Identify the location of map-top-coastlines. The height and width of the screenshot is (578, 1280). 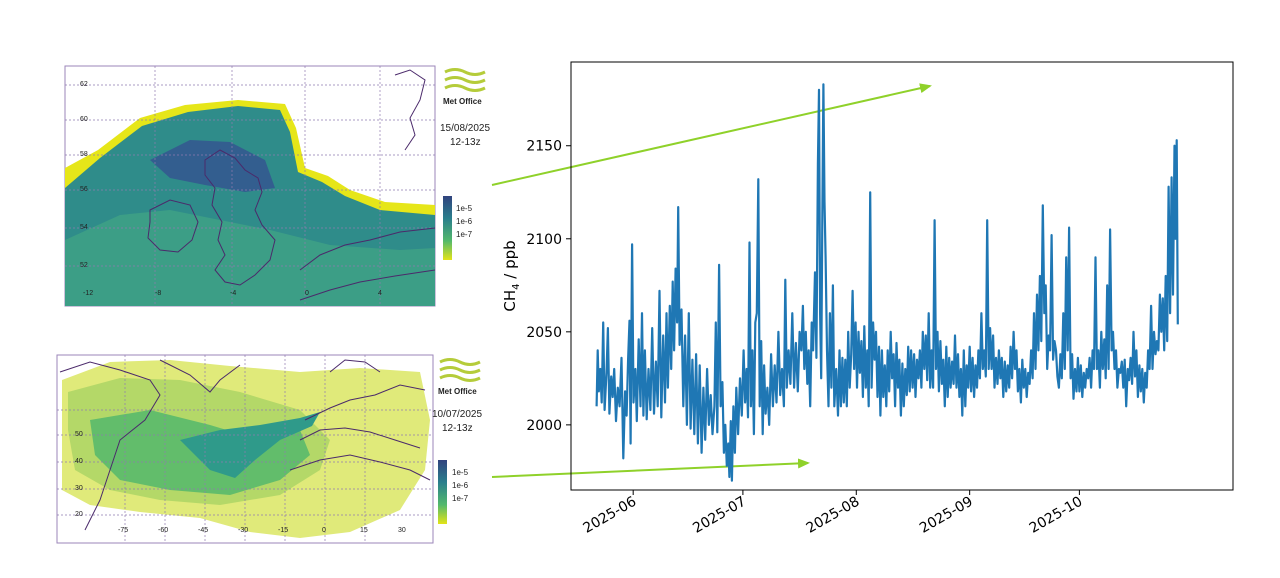
(291, 185).